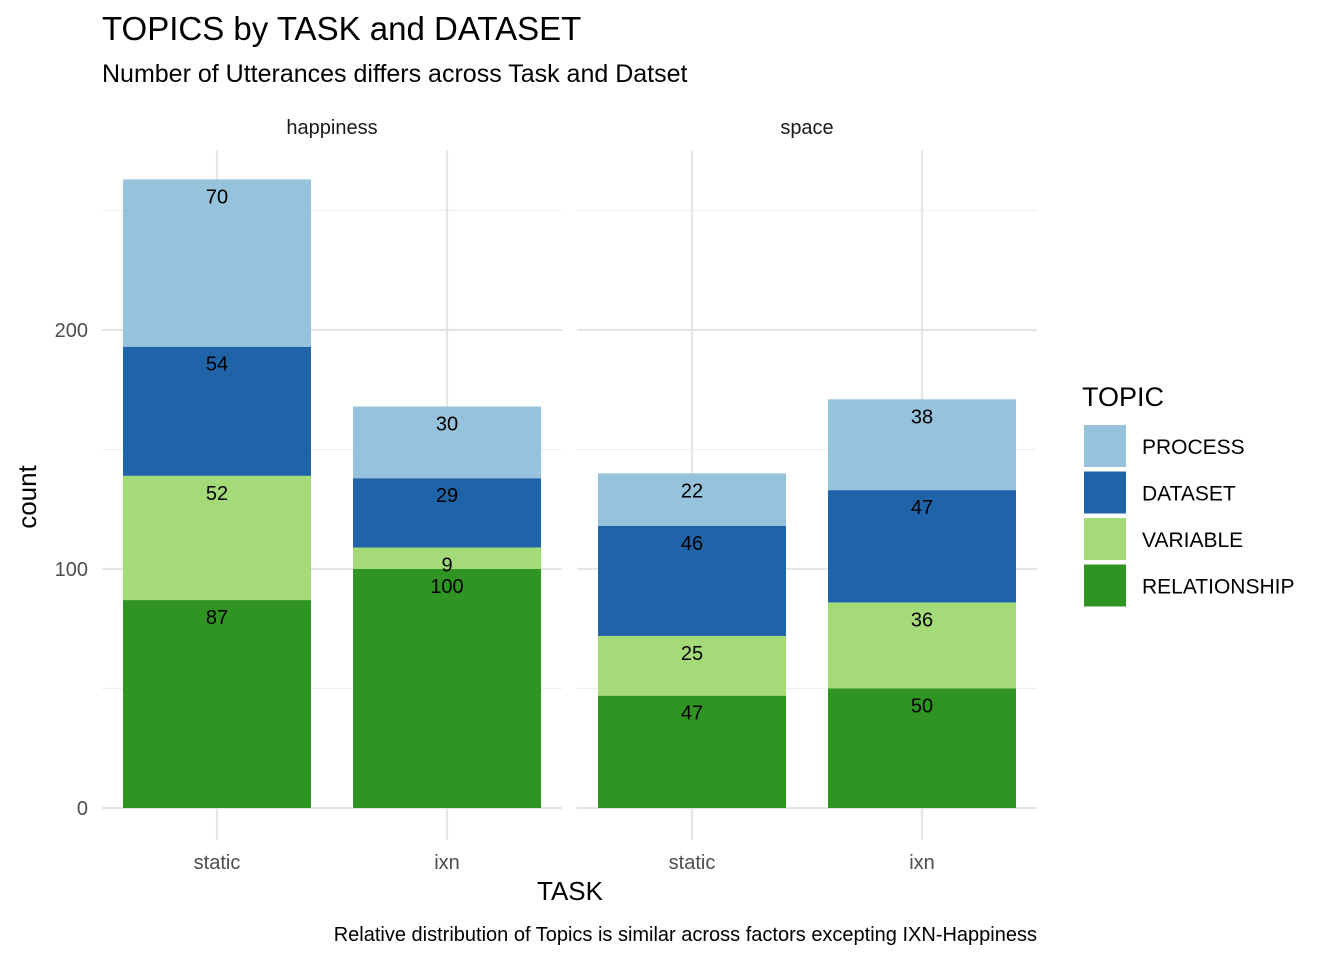 This screenshot has height=960, width=1344. What do you see at coordinates (447, 496) in the screenshot?
I see `data-label: 29` at bounding box center [447, 496].